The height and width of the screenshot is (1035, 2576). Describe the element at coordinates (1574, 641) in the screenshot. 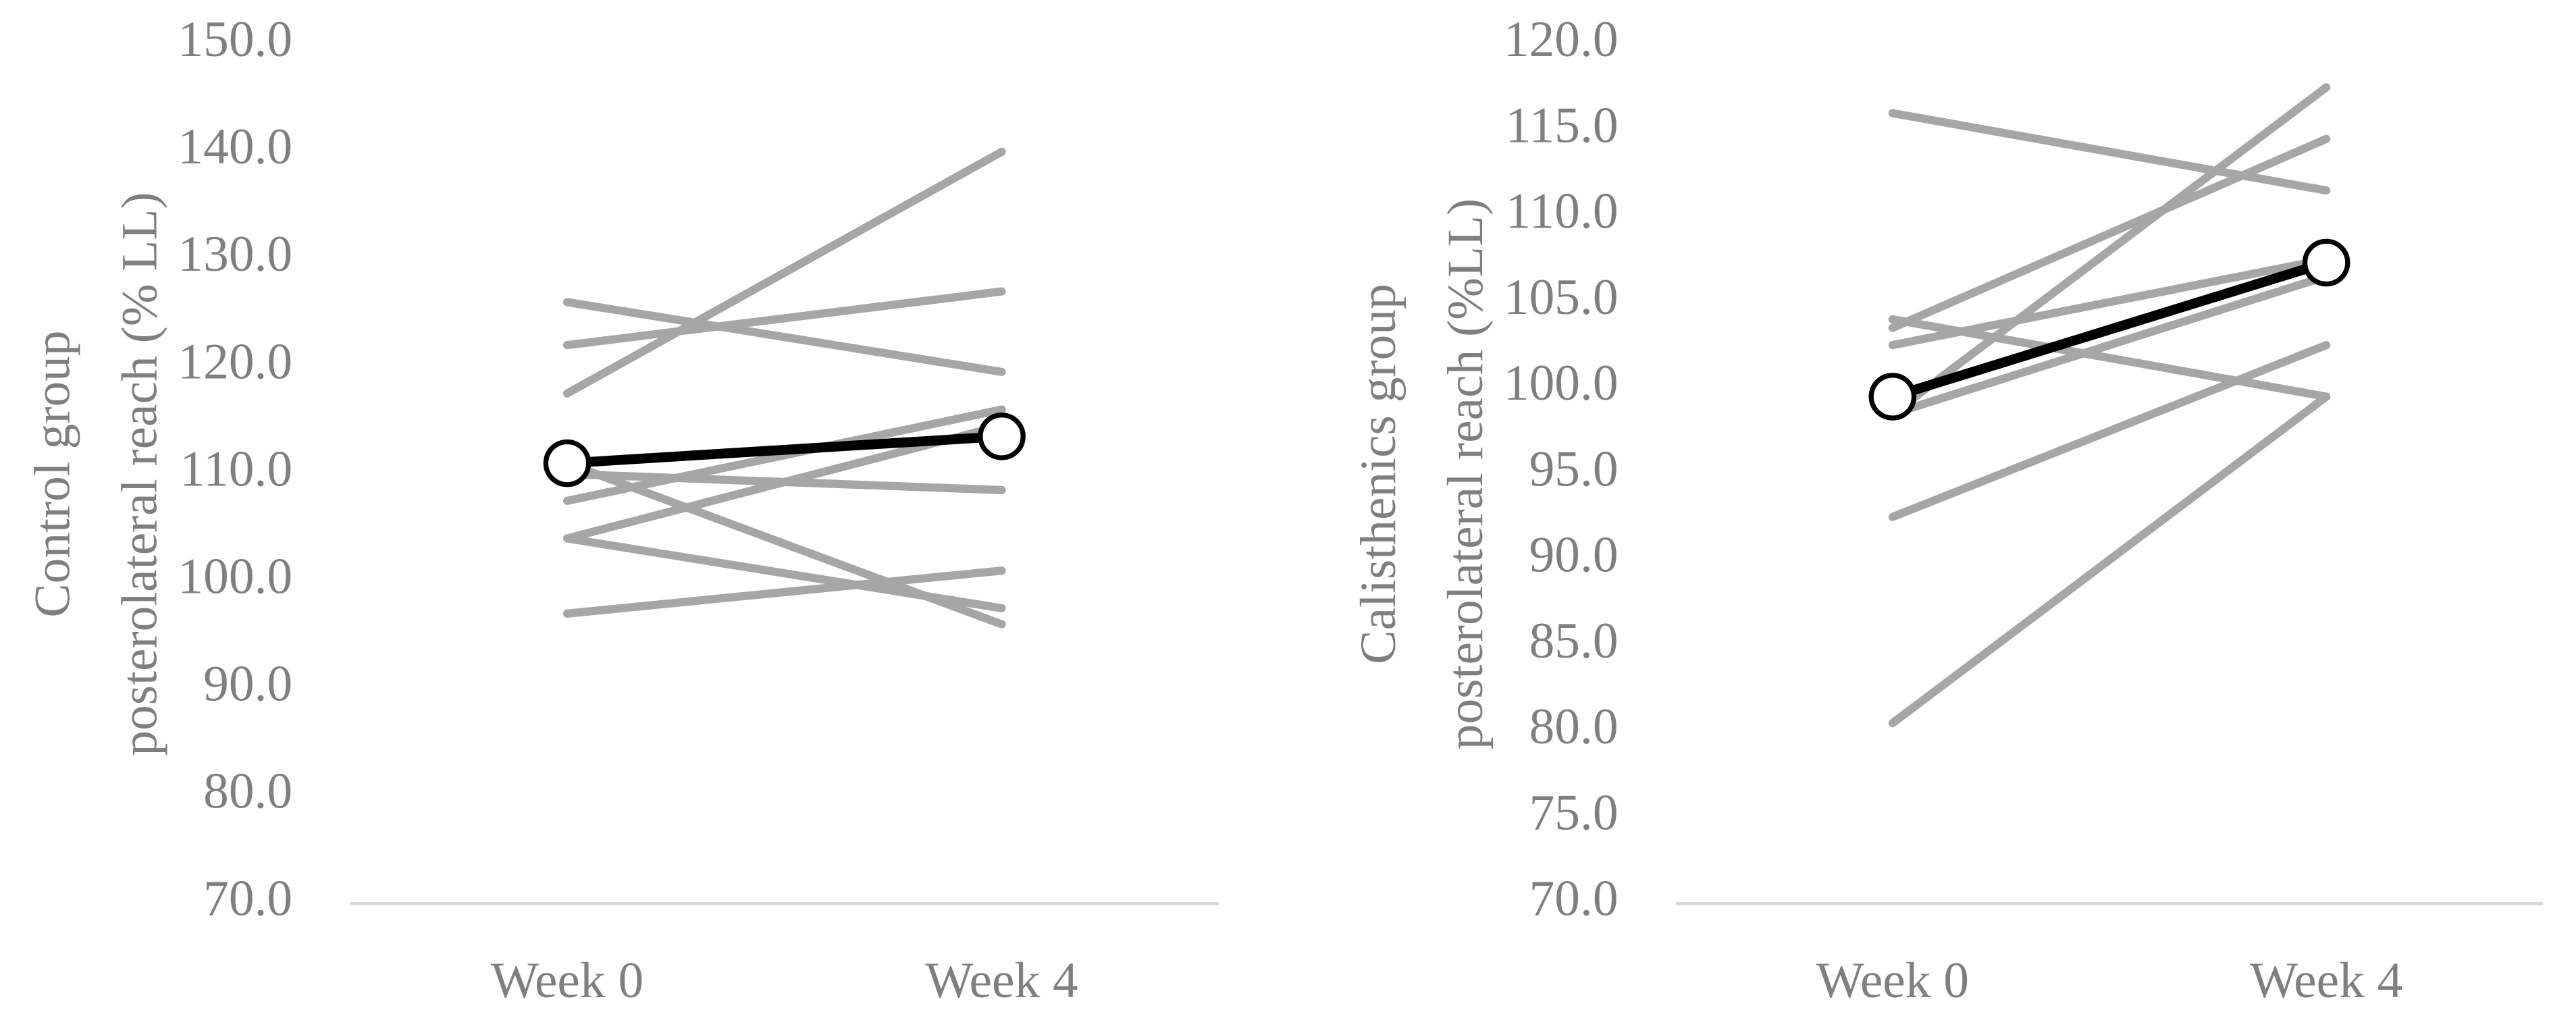

I see `y-tick-label: 85.0` at that location.